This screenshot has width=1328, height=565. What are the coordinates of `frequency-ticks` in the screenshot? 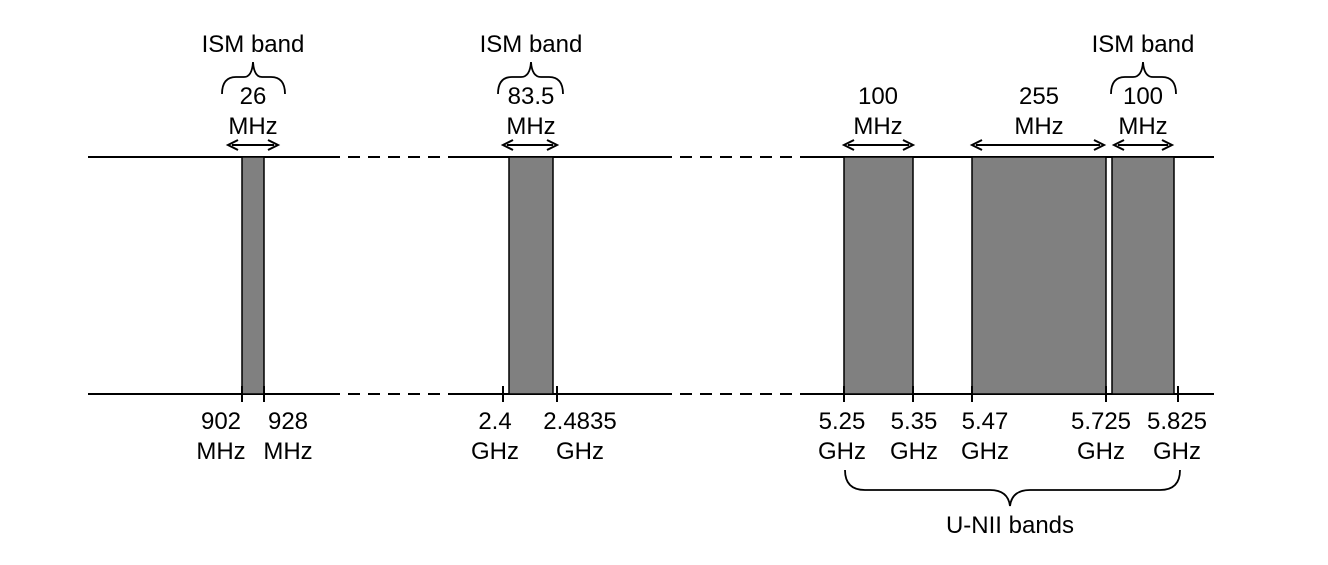 It's located at (710, 394).